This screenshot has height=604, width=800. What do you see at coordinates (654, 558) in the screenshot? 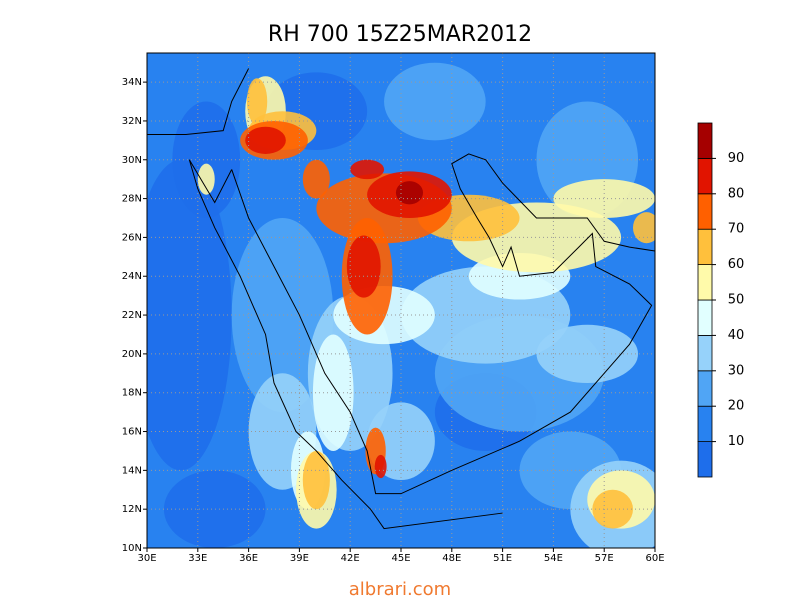
I see `x-tick-label: 60E` at bounding box center [654, 558].